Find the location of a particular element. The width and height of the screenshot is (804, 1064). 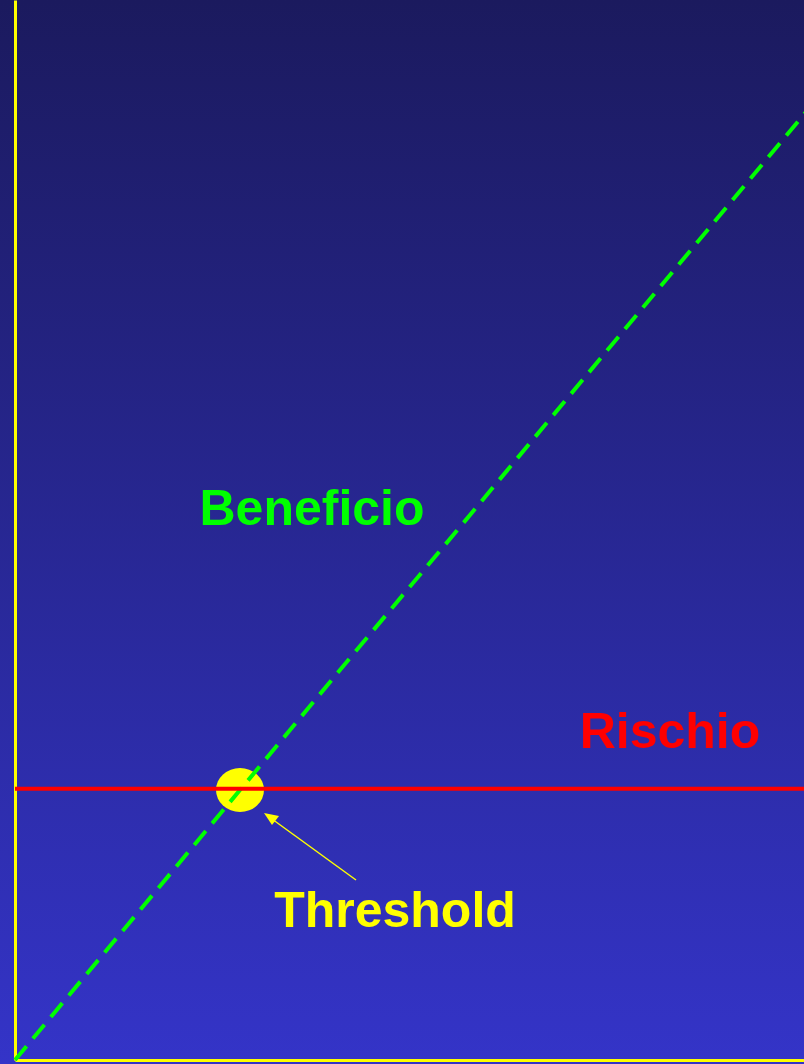

series-label: Beneficio is located at coordinates (312, 508).